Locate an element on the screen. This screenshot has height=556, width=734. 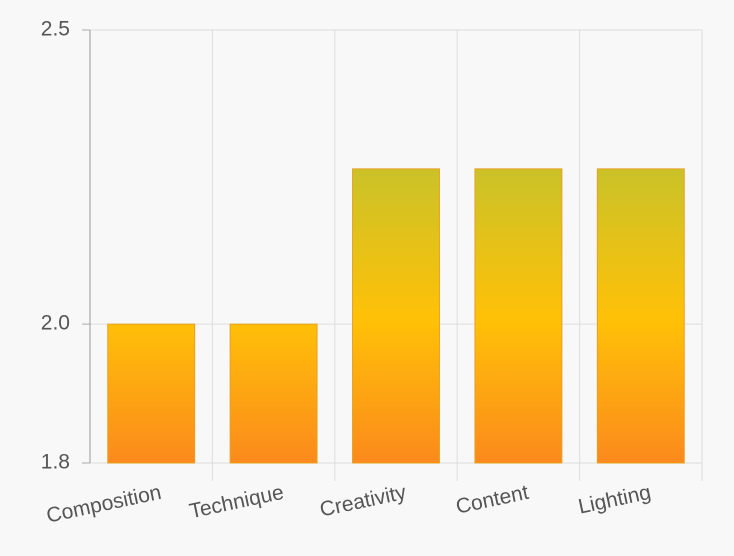
x-tick-label: Creativity is located at coordinates (363, 501).